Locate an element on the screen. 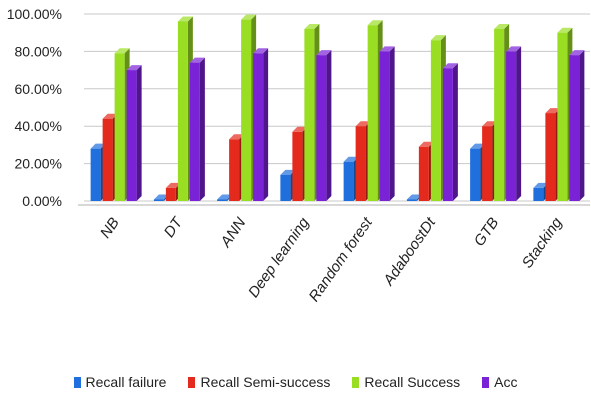 This screenshot has width=591, height=397. legend-item-recall-success: Recall Success is located at coordinates (406, 382).